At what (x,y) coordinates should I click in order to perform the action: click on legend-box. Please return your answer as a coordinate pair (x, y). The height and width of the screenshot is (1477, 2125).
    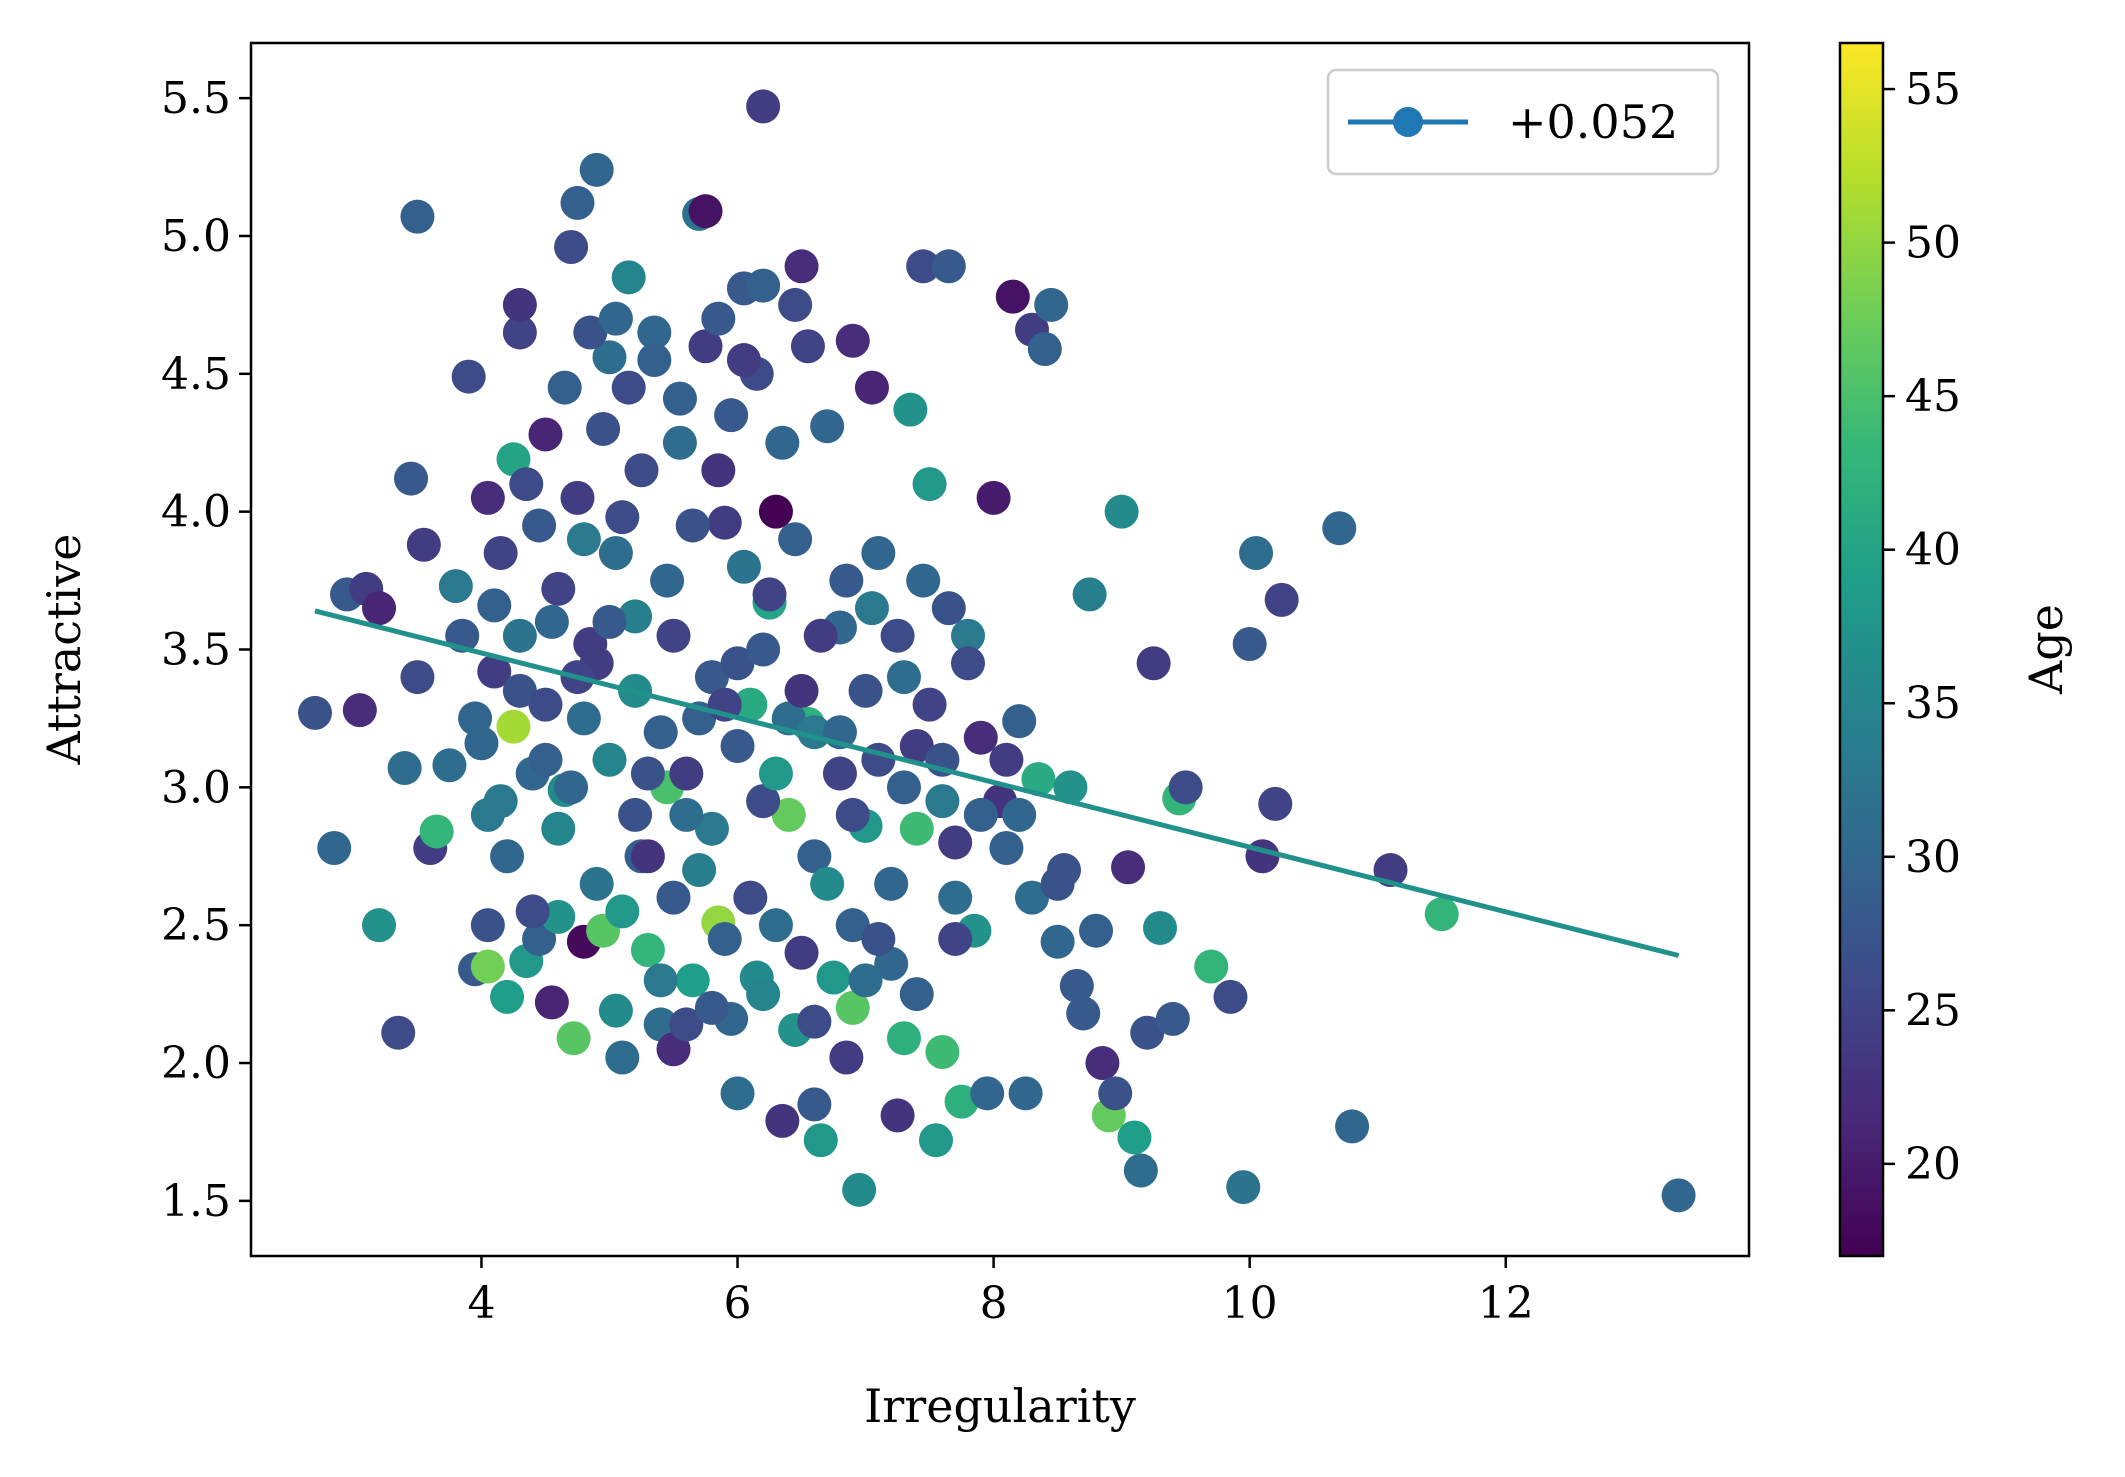
    Looking at the image, I should click on (1523, 122).